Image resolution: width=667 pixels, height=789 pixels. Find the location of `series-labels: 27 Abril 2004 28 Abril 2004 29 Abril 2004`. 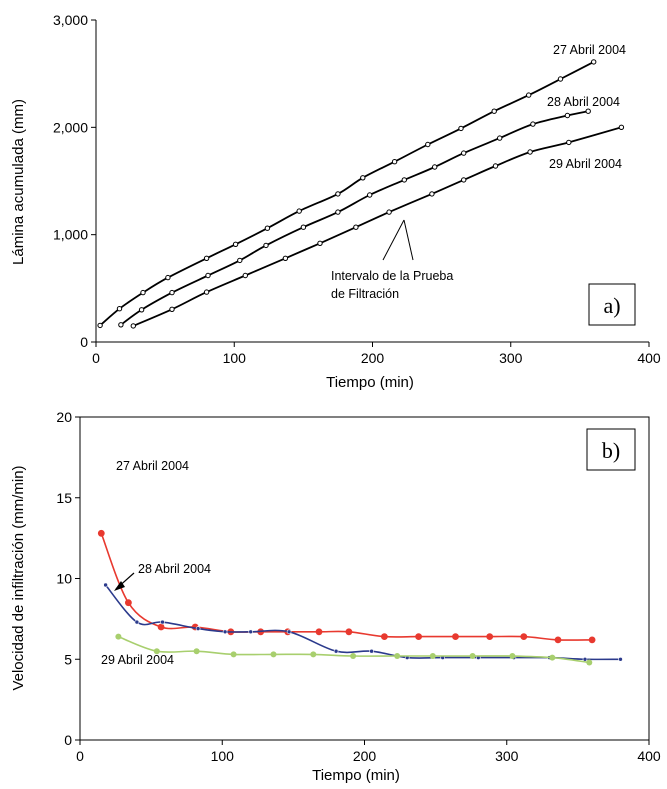

series-labels: 27 Abril 2004 28 Abril 2004 29 Abril 2004 is located at coordinates (586, 107).